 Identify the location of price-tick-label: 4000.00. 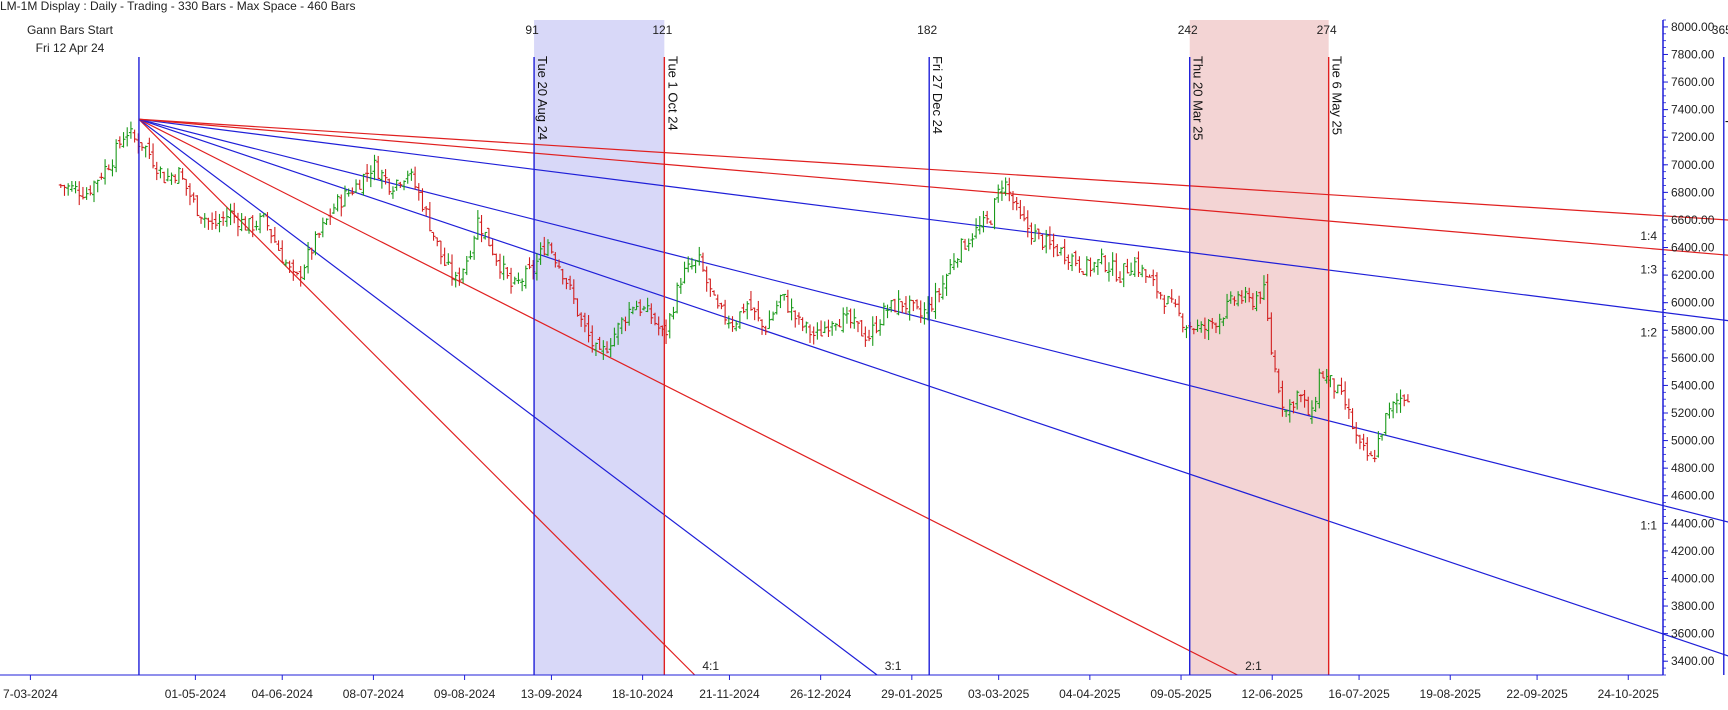
(1693, 578).